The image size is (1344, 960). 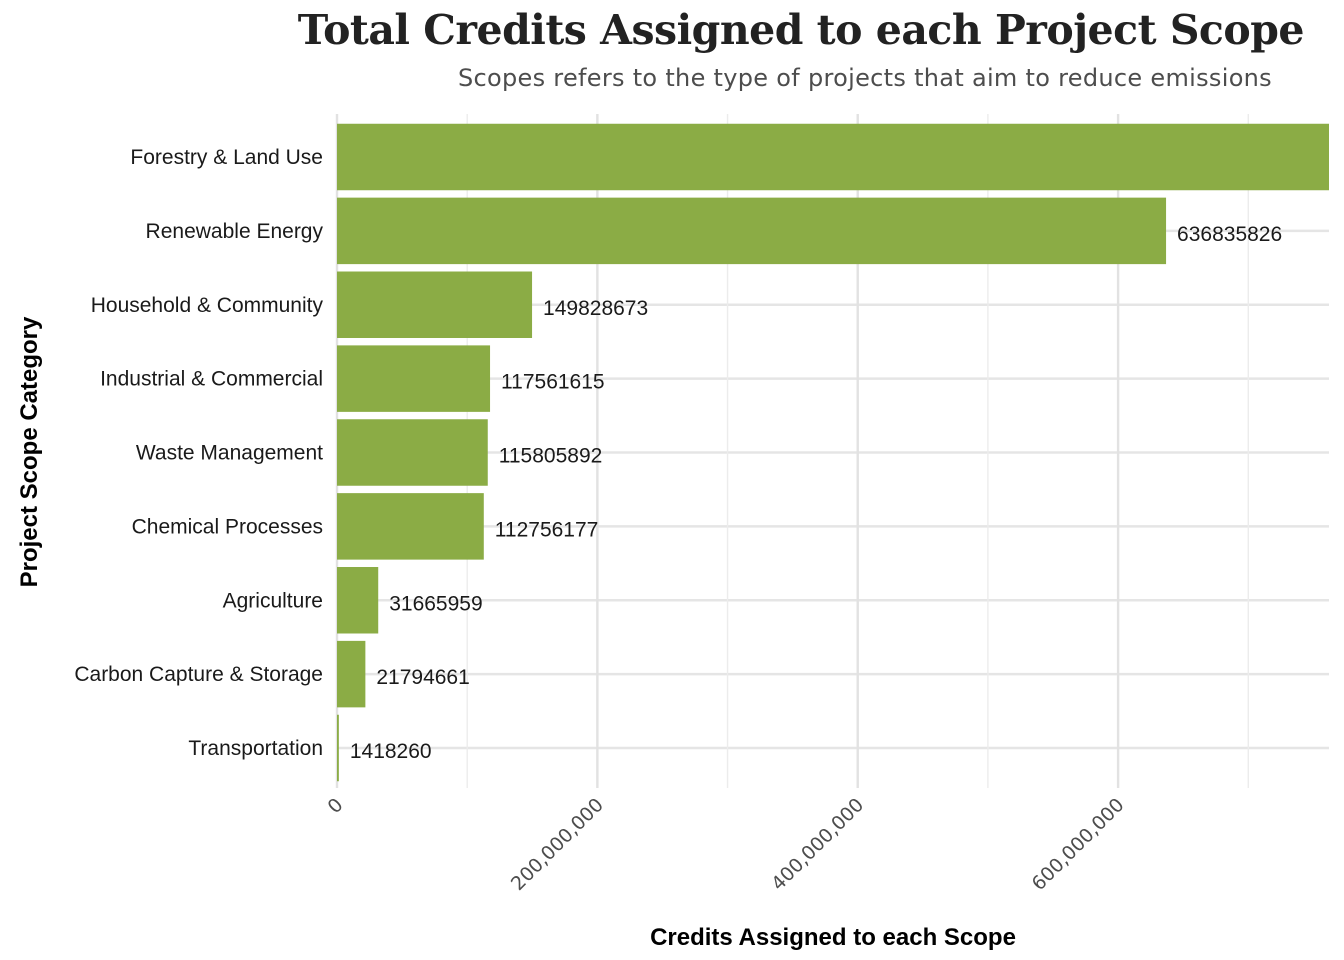 What do you see at coordinates (211, 379) in the screenshot?
I see `category-label: Industrial & Commercial` at bounding box center [211, 379].